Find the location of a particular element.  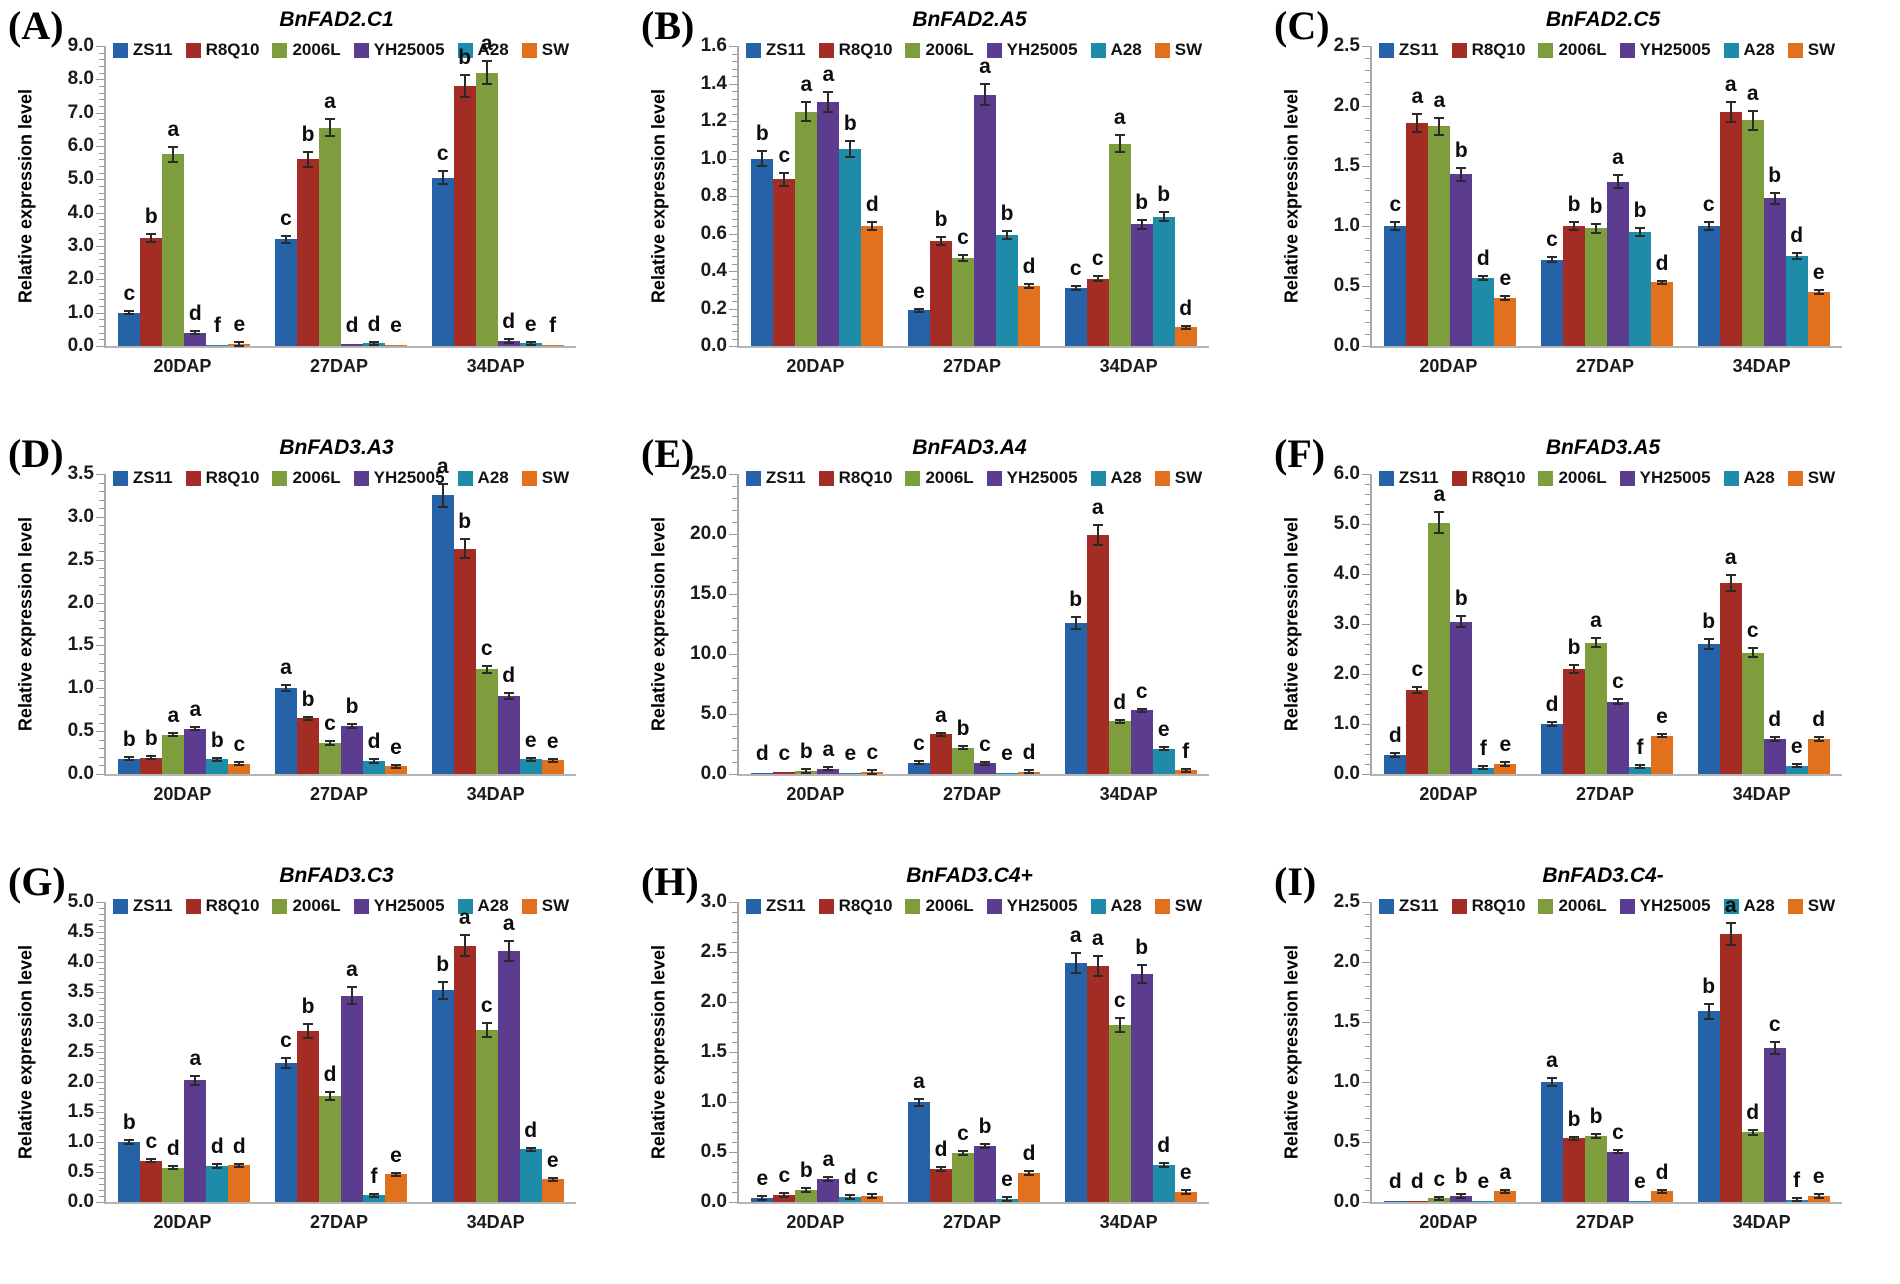

bar-ZS11-20DAP is located at coordinates (129, 1172).